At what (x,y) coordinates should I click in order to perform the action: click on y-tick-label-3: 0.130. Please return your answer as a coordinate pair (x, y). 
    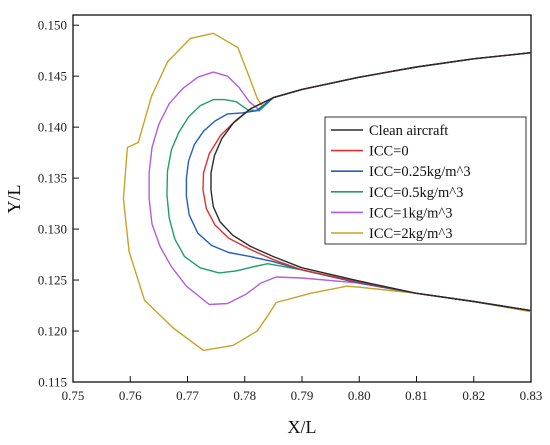
    Looking at the image, I should click on (52, 229).